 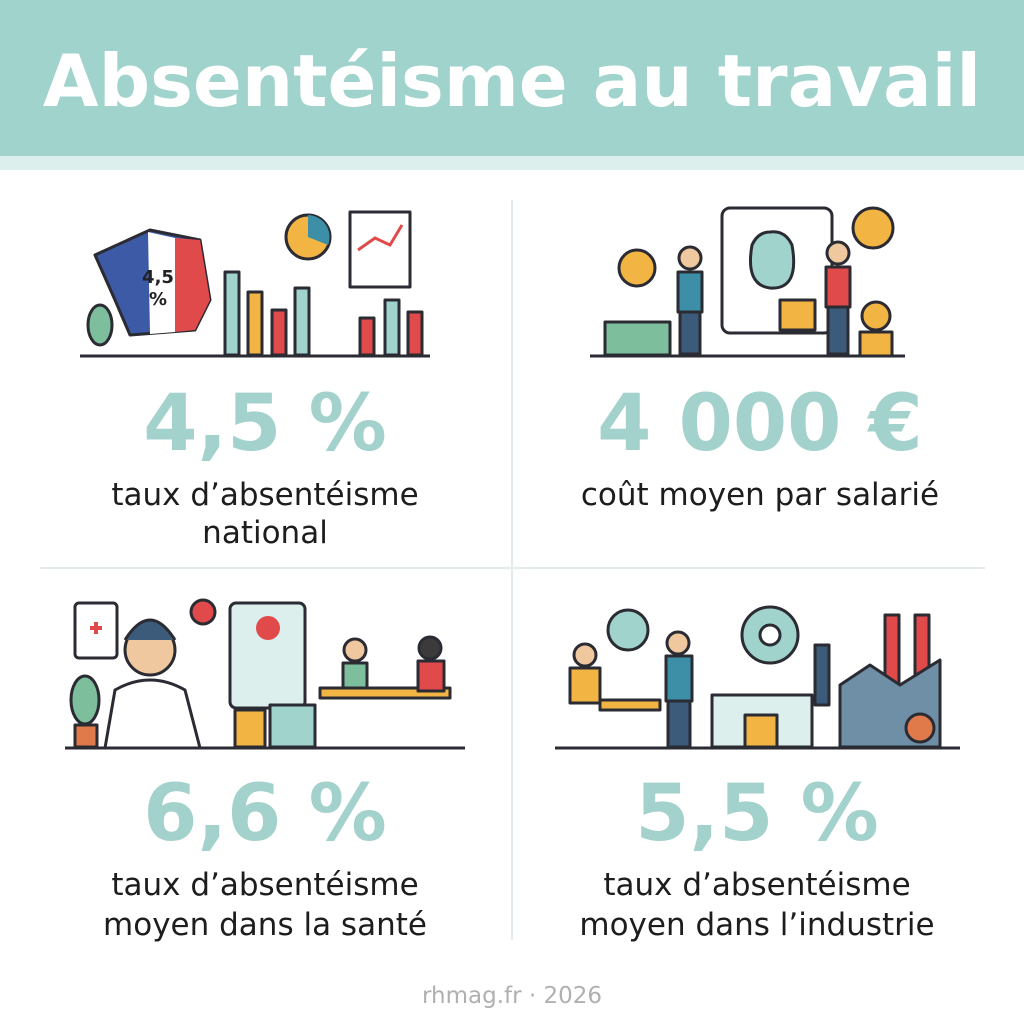 I want to click on illustration-industry, so click(x=757, y=677).